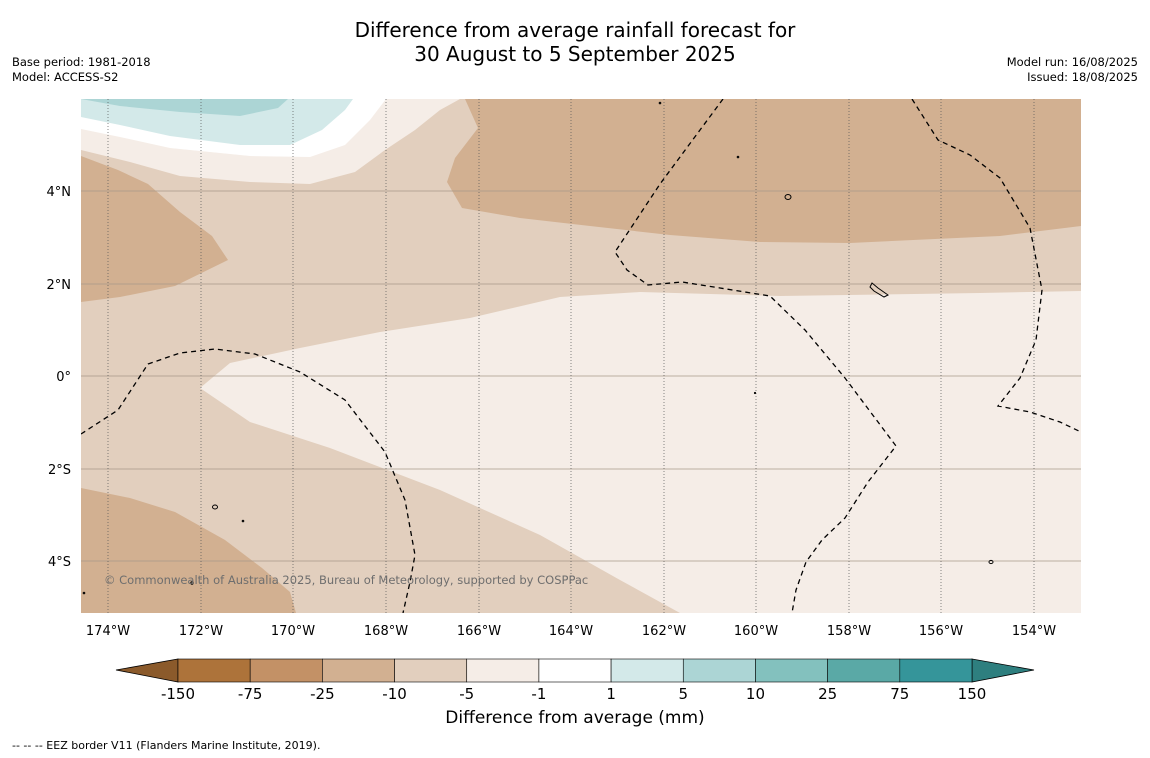 The width and height of the screenshot is (1150, 758). Describe the element at coordinates (575, 718) in the screenshot. I see `colorbar-title: Difference from average (mm)` at that location.